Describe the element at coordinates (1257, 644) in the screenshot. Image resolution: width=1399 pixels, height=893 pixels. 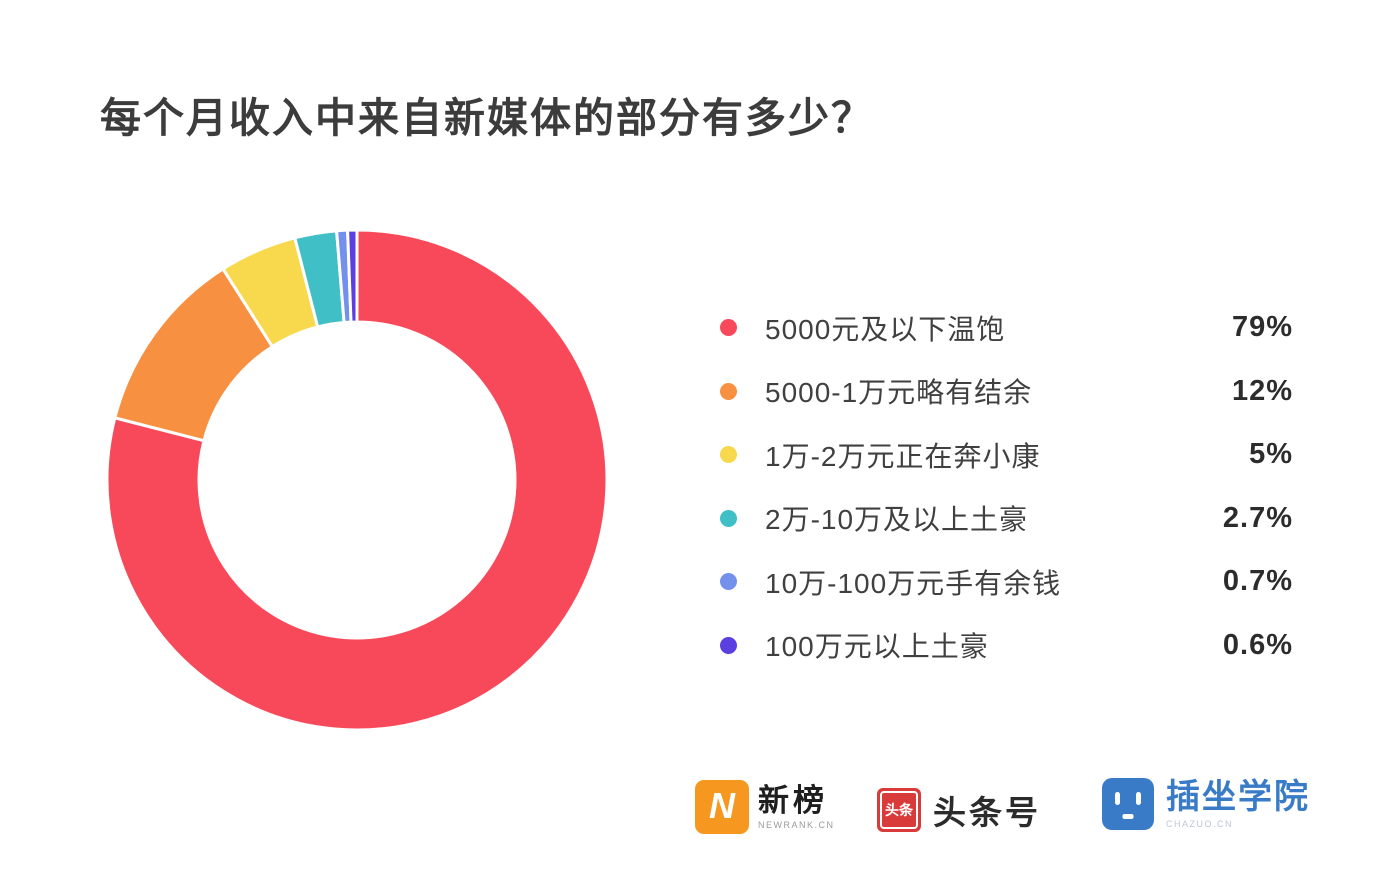
I see `legend-value: 0.6%` at that location.